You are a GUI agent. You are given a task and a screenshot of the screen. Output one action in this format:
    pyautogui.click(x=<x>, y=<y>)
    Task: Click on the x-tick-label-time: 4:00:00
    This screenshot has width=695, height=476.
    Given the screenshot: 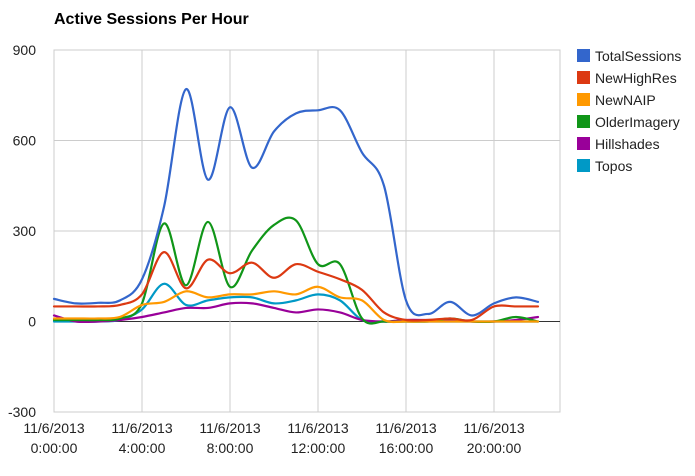 What is the action you would take?
    pyautogui.click(x=142, y=448)
    